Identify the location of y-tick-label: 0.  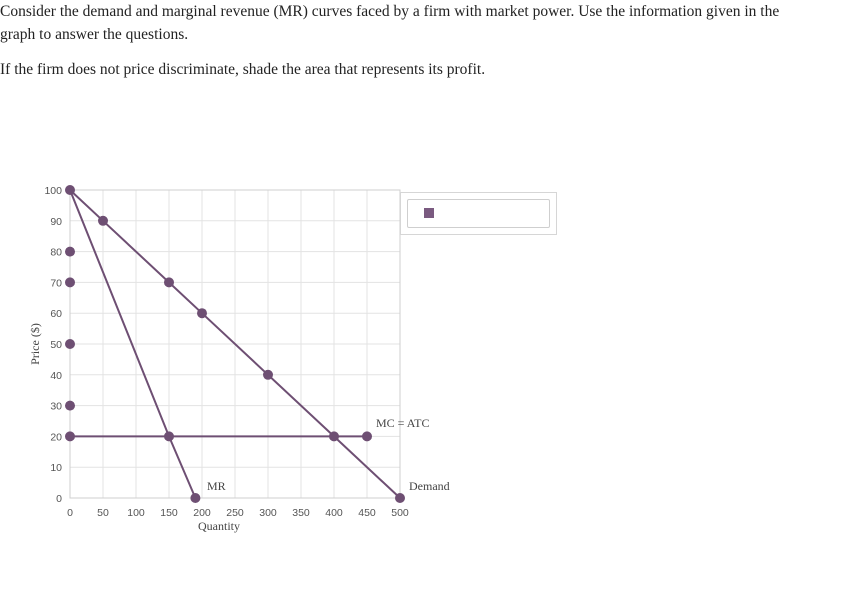
(59, 499).